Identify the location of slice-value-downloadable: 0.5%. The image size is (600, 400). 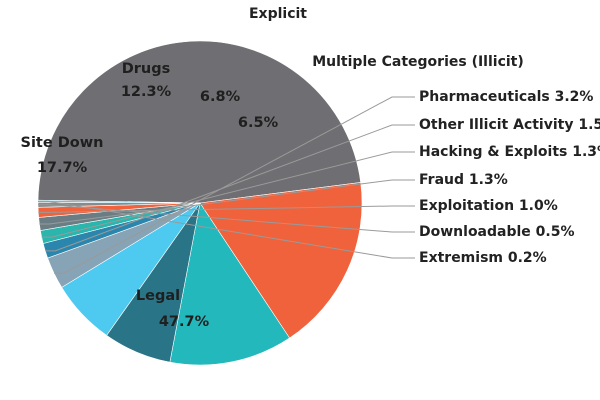
(553, 232).